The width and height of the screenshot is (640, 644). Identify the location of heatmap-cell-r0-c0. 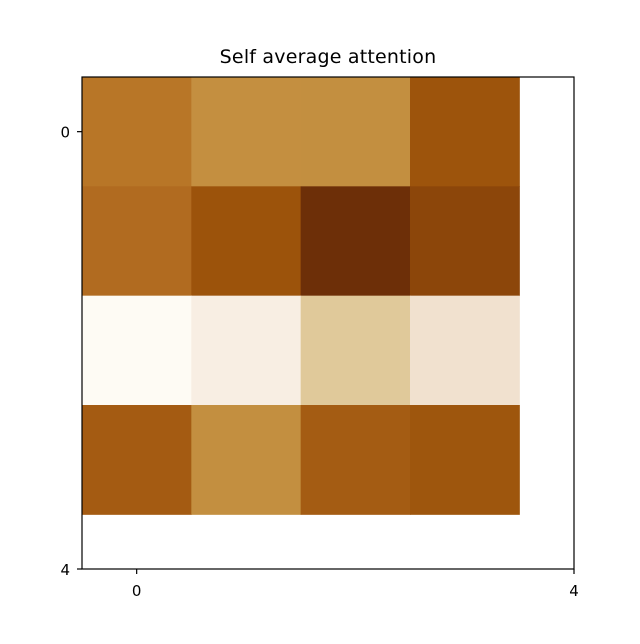
(137, 132).